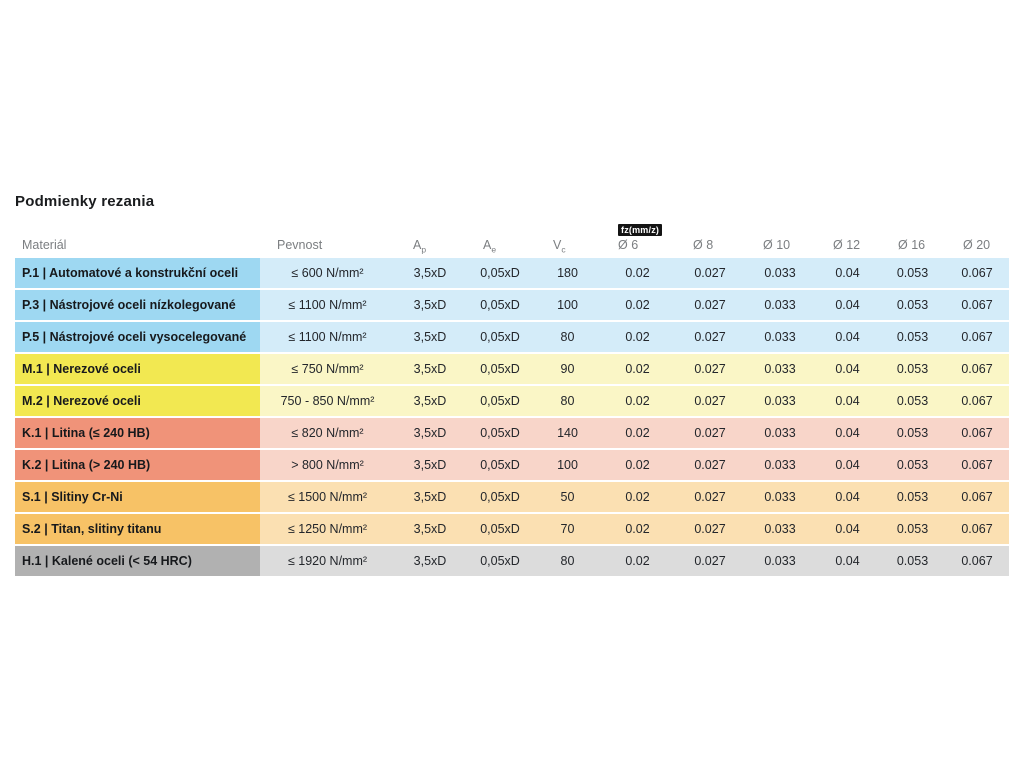 The height and width of the screenshot is (768, 1024). What do you see at coordinates (430, 246) in the screenshot?
I see `col-header-ap: Ap` at bounding box center [430, 246].